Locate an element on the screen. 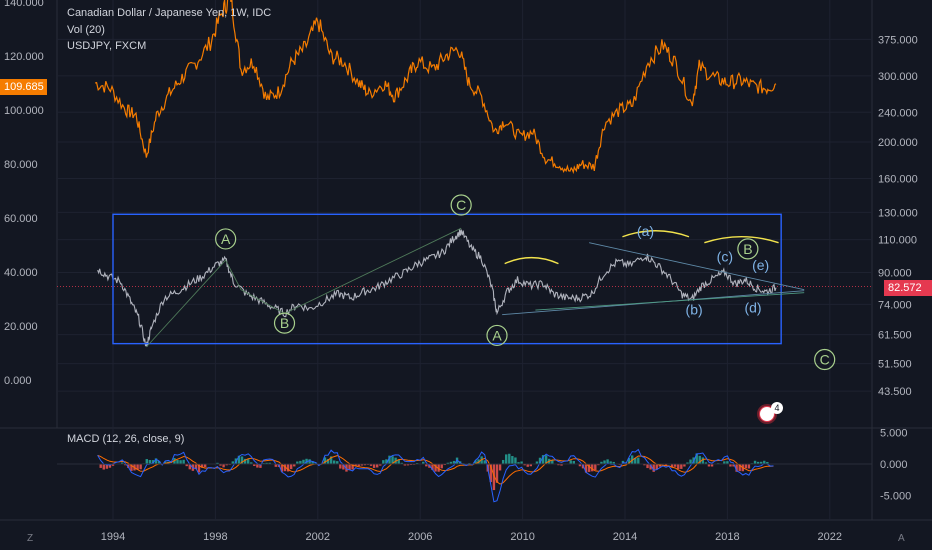 This screenshot has height=550, width=932. right-tick-label: 240.000 is located at coordinates (898, 113).